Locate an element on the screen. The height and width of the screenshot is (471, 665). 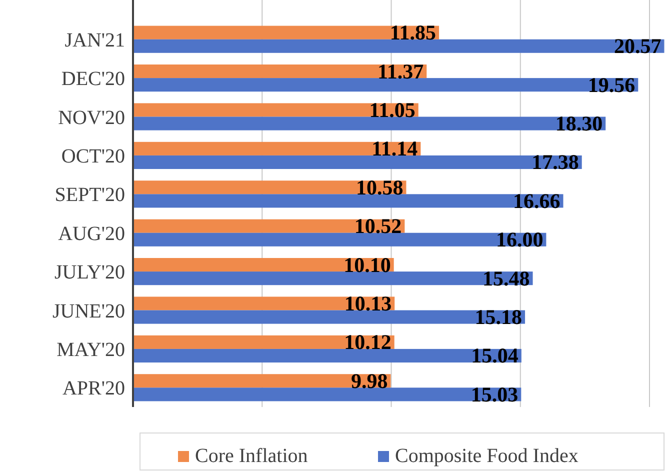
data-label: 9.98 is located at coordinates (369, 380).